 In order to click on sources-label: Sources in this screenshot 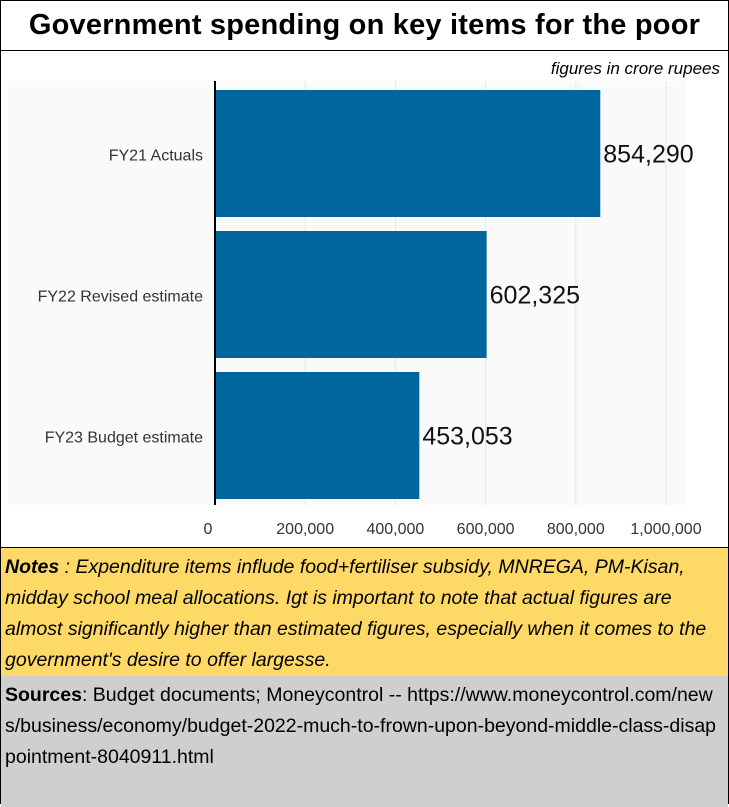, I will do `click(43, 695)`.